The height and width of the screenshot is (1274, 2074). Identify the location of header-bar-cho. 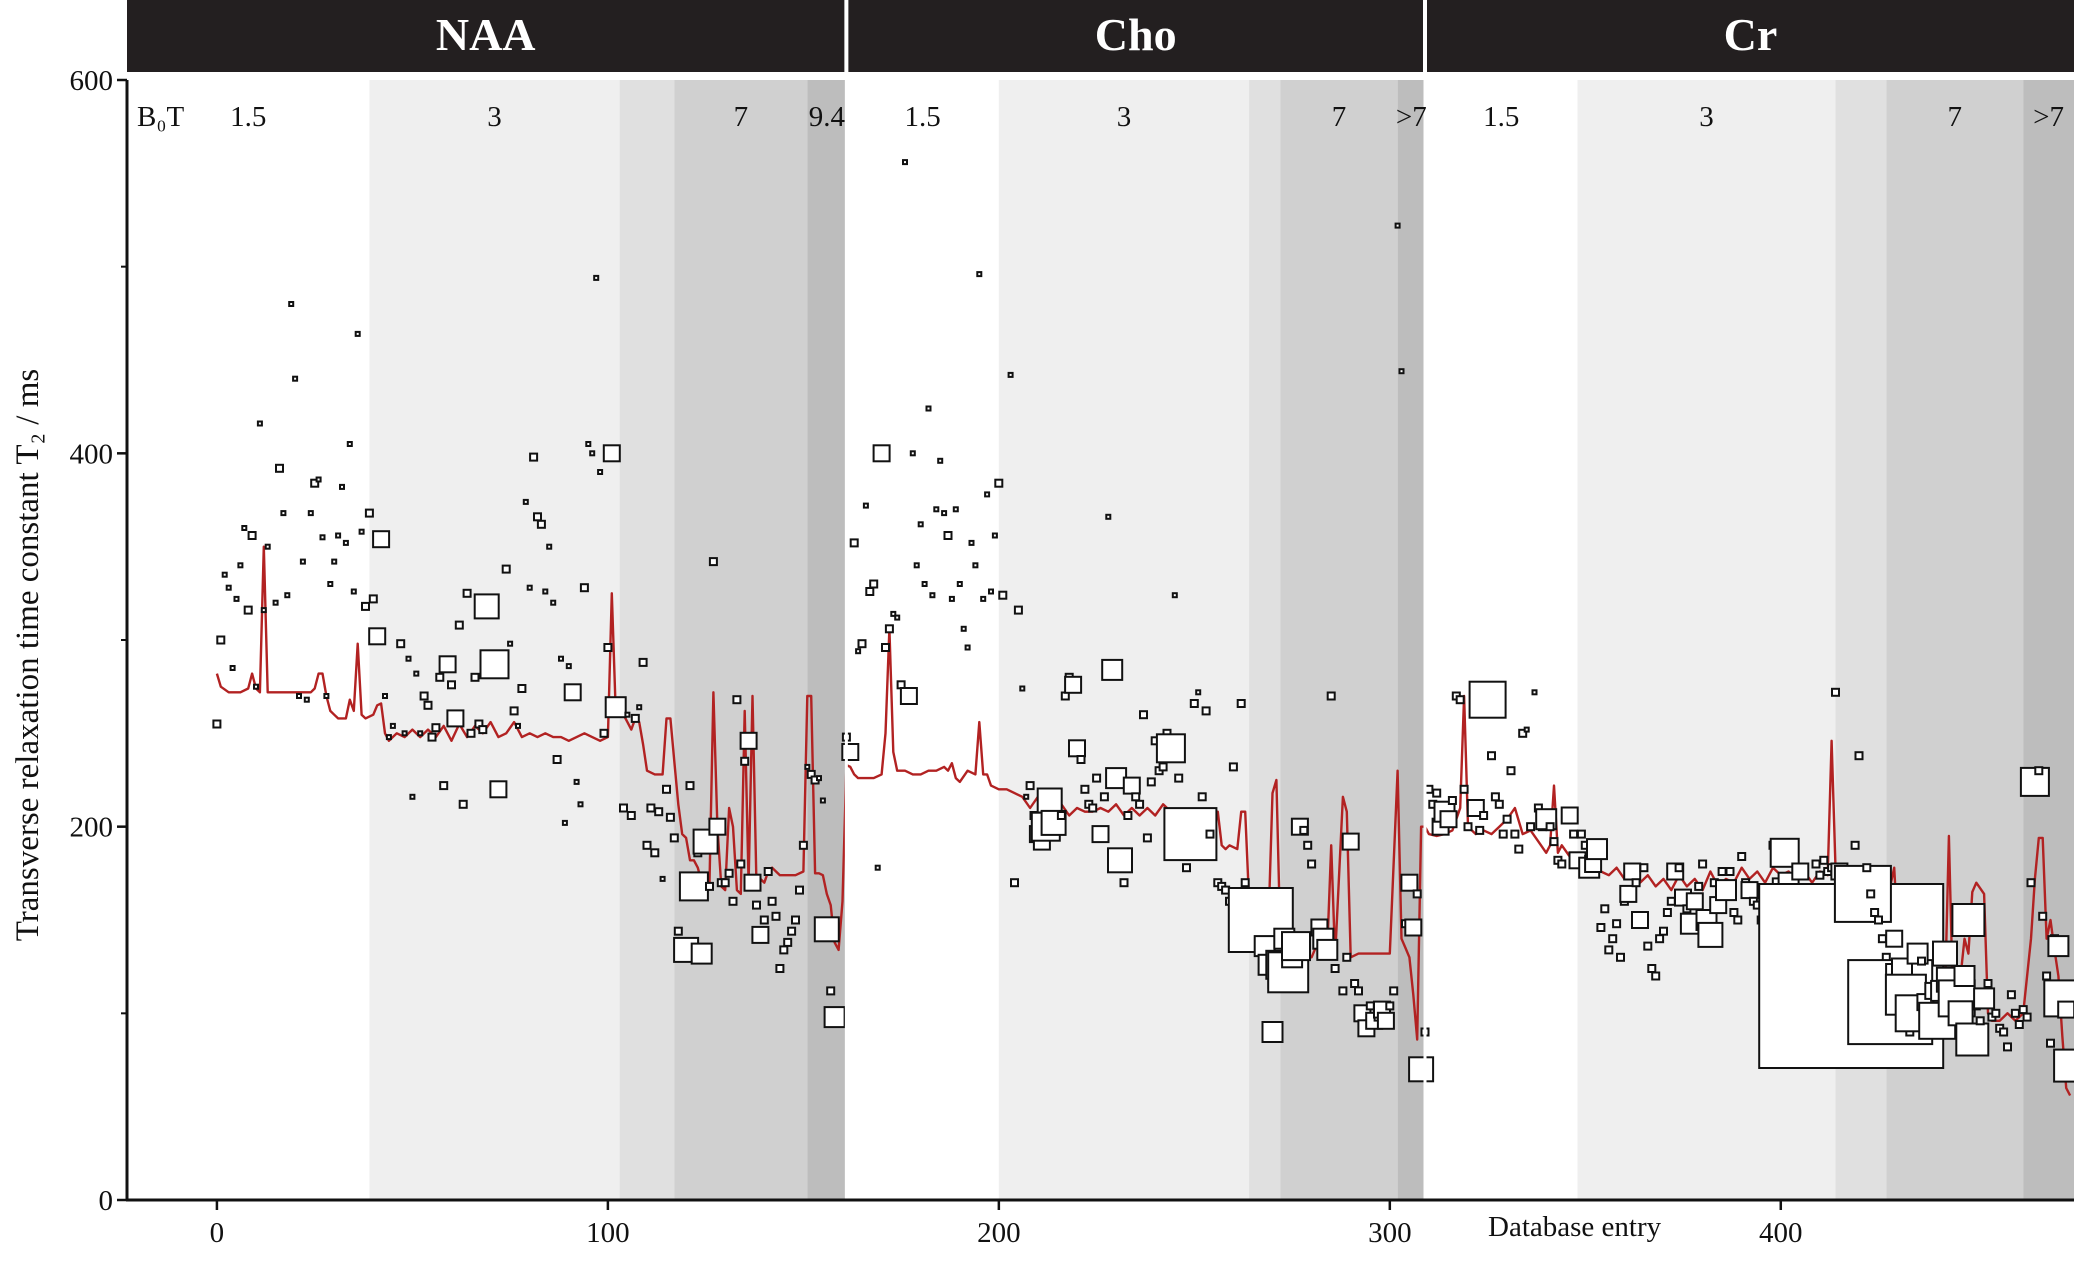
(1135, 36).